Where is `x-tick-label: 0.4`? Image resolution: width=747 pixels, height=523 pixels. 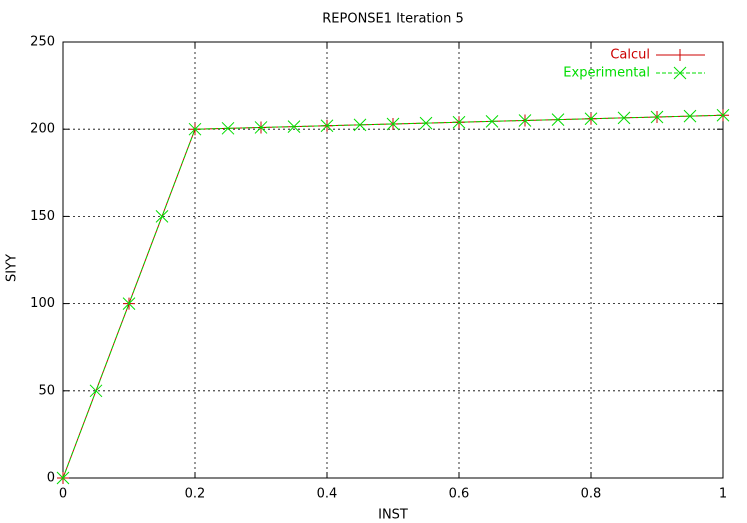 x-tick-label: 0.4 is located at coordinates (327, 494).